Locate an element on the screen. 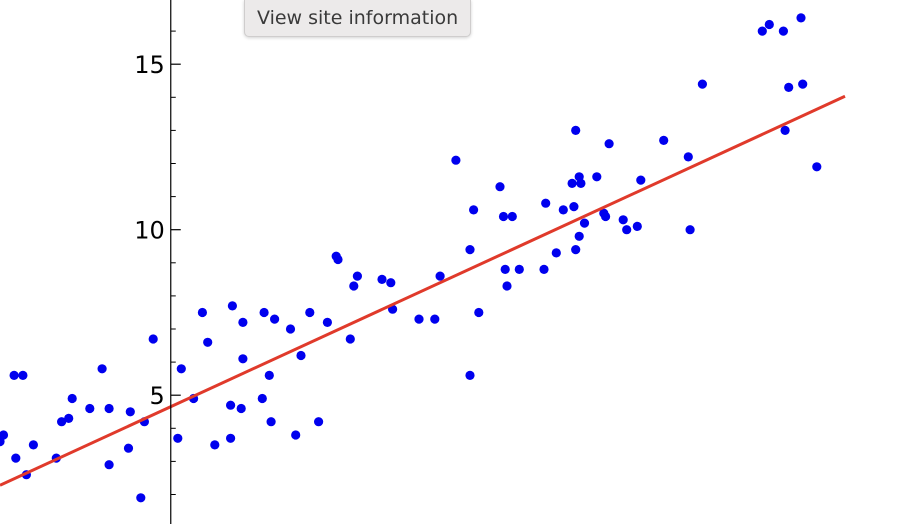 Image resolution: width=920 pixels, height=524 pixels. y-axis: 10 15 5 is located at coordinates (157, 262).